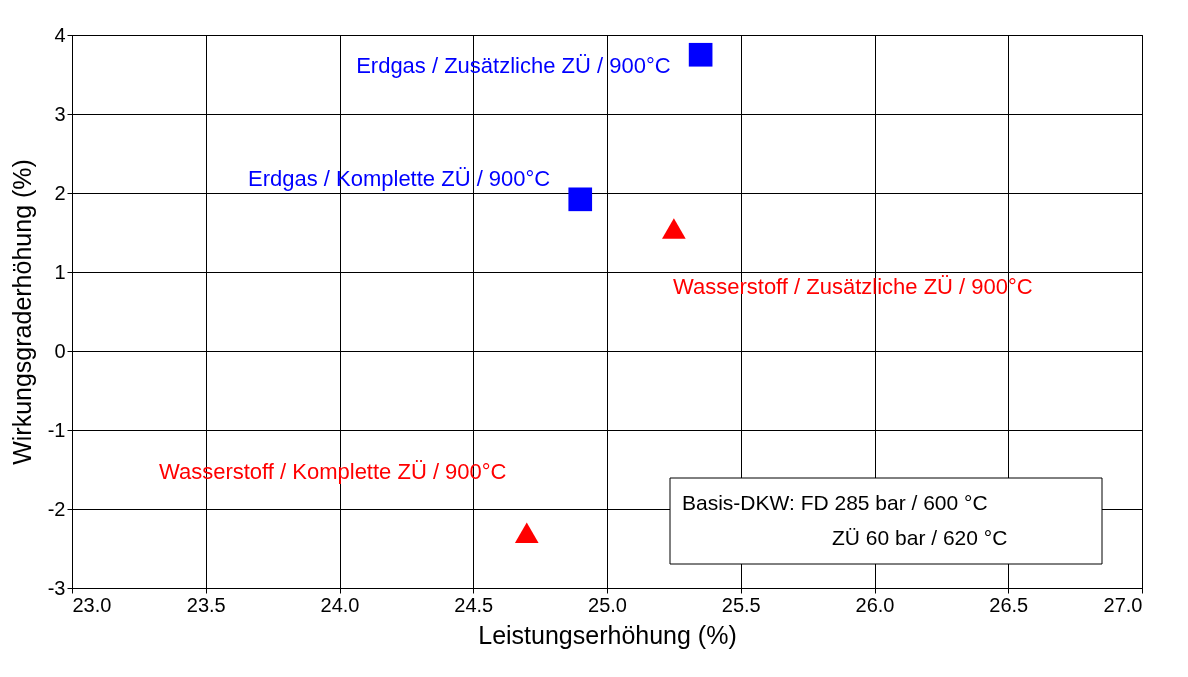  Describe the element at coordinates (56, 587) in the screenshot. I see `y-tick-label: -3` at that location.